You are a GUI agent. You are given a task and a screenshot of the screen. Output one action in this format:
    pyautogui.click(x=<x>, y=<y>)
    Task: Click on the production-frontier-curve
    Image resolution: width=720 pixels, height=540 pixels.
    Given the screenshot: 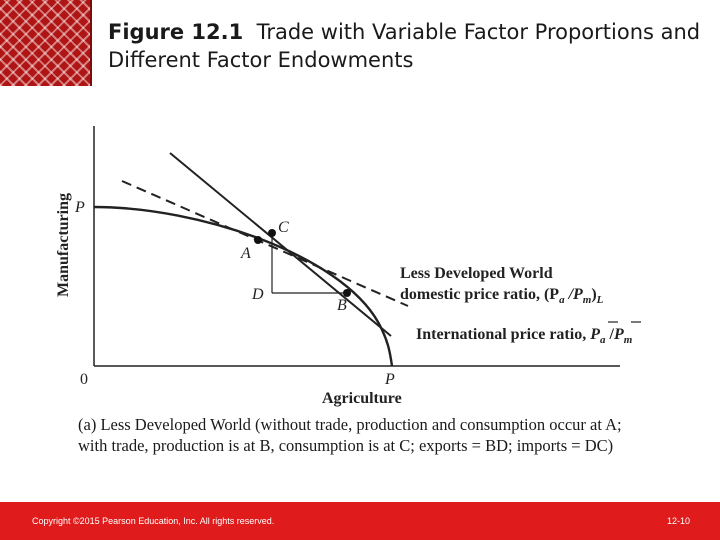 What is the action you would take?
    pyautogui.click(x=243, y=286)
    